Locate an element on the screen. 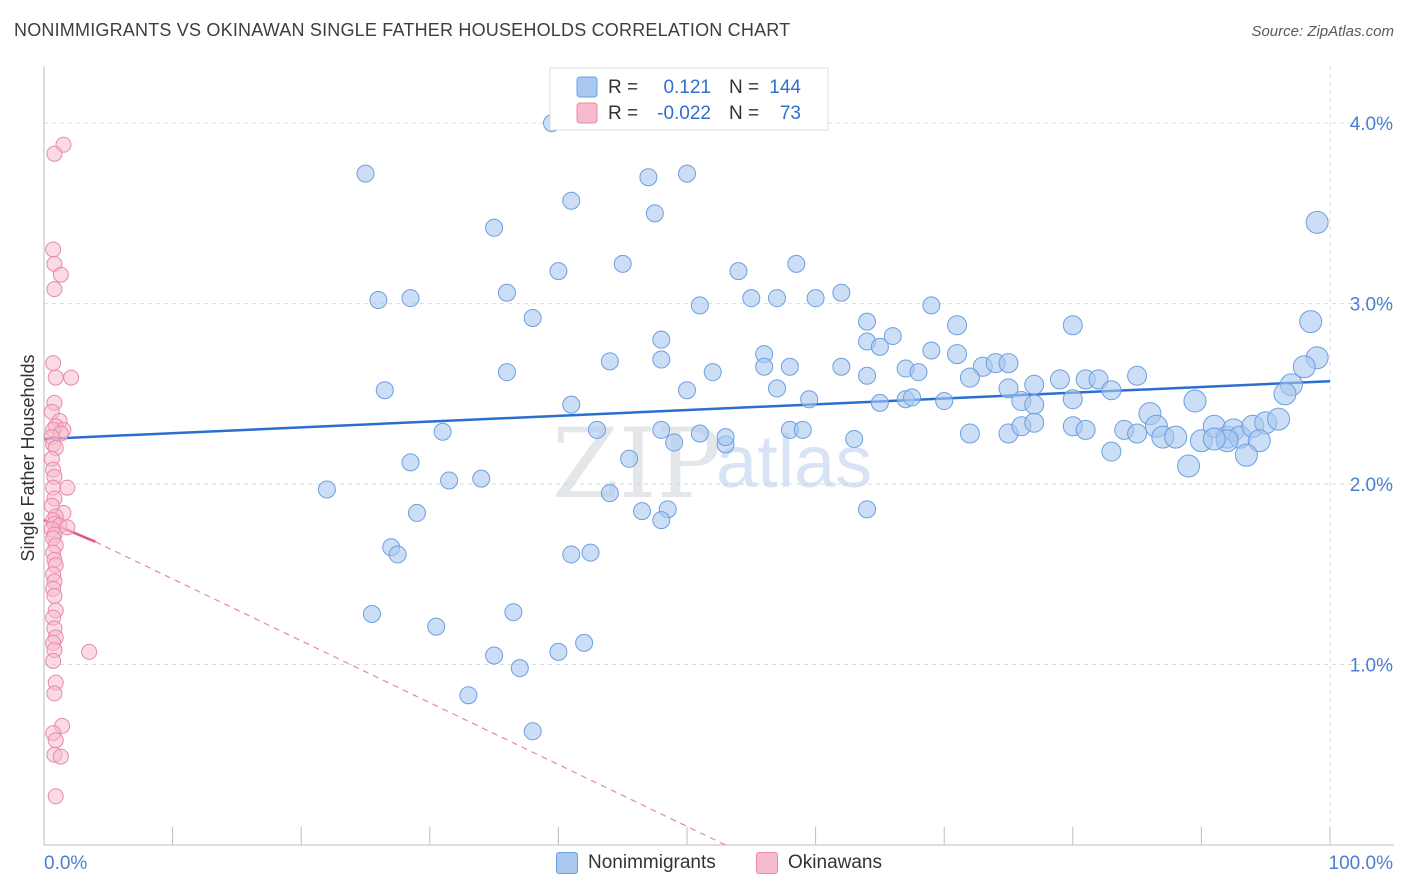 The height and width of the screenshot is (892, 1406). legend-r-label-1: R = is located at coordinates (623, 87).